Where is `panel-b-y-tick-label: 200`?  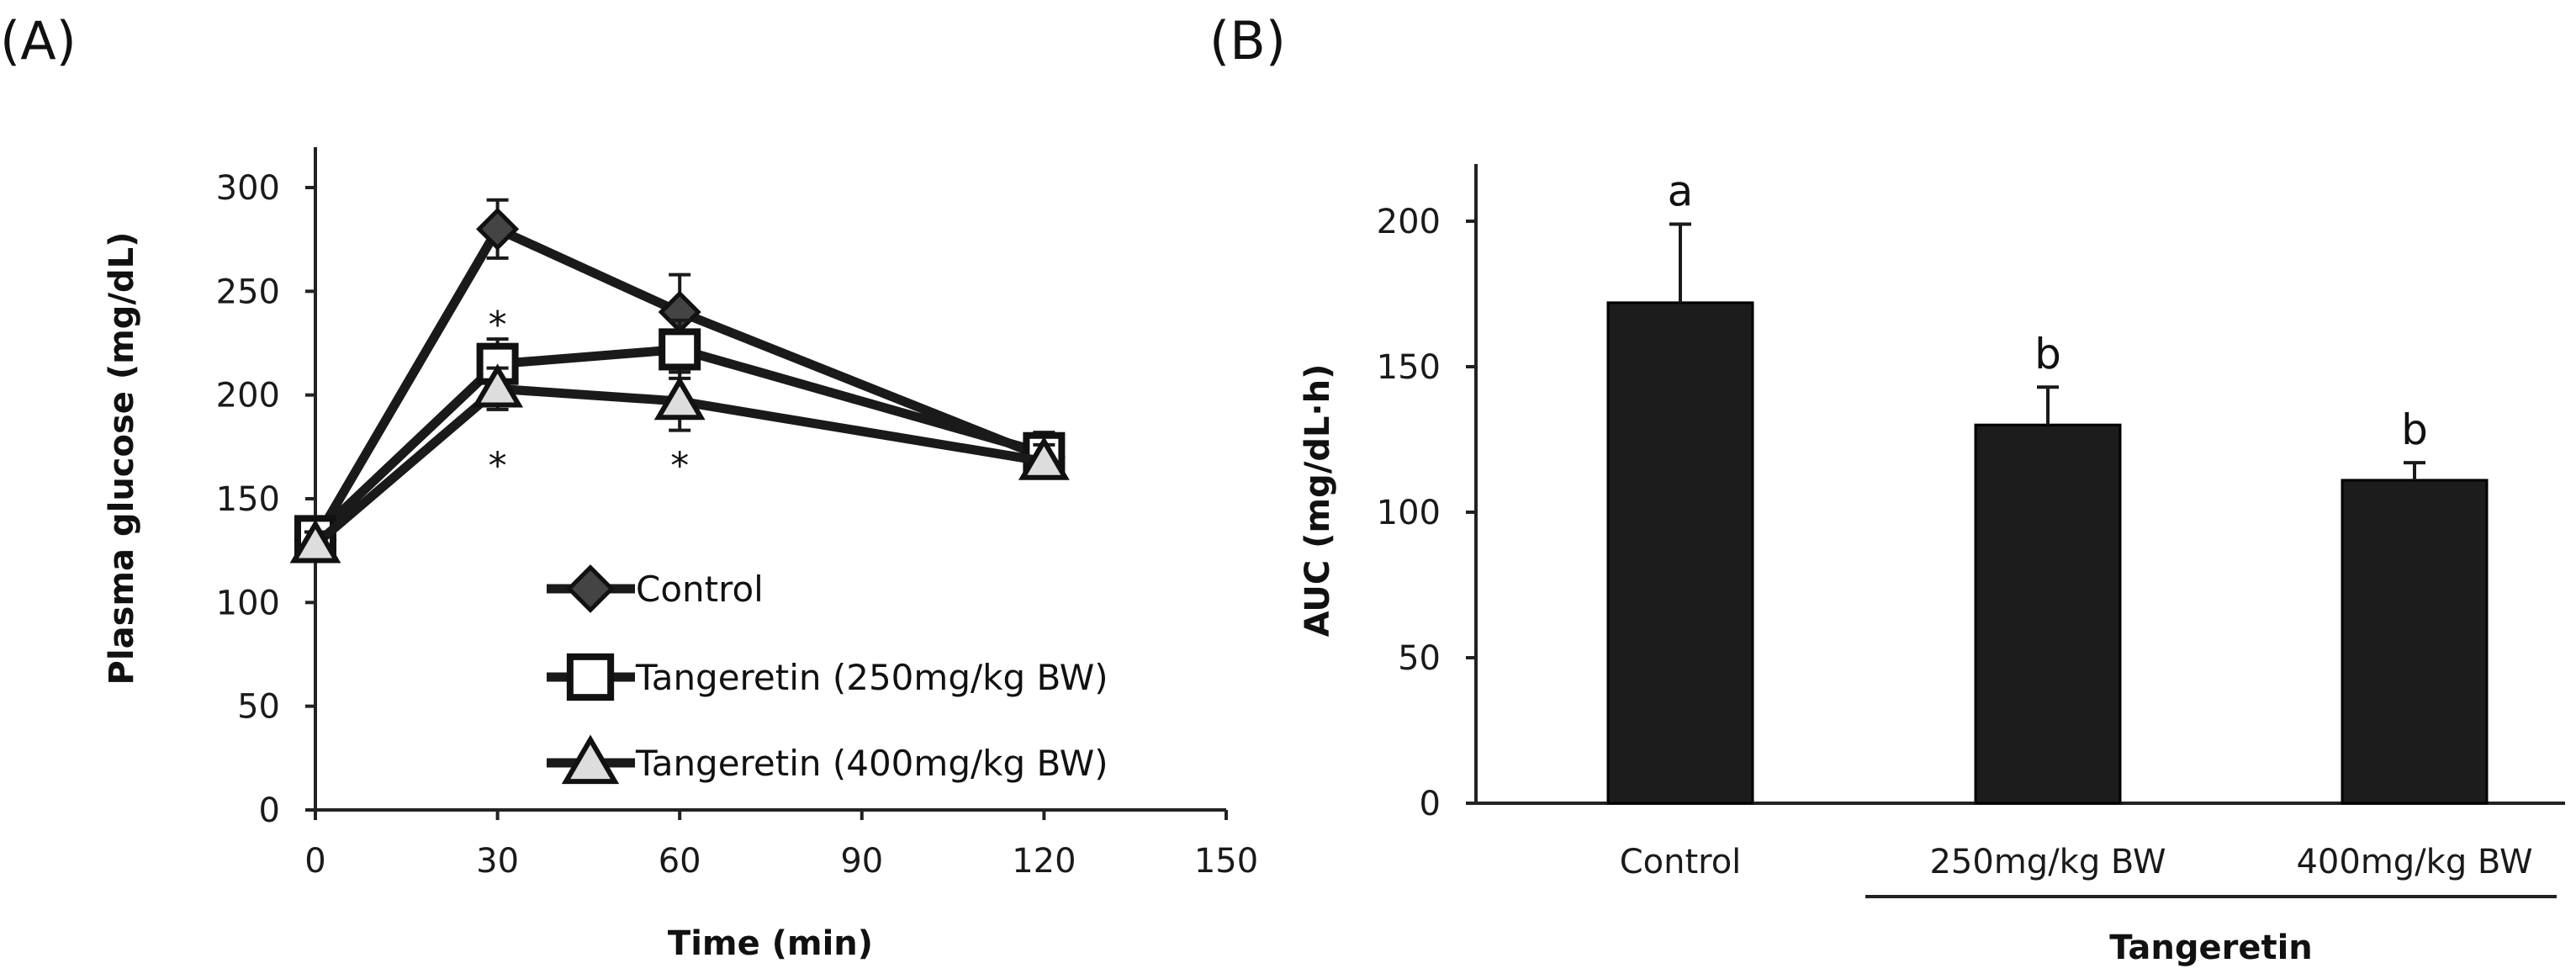 panel-b-y-tick-label: 200 is located at coordinates (1409, 222).